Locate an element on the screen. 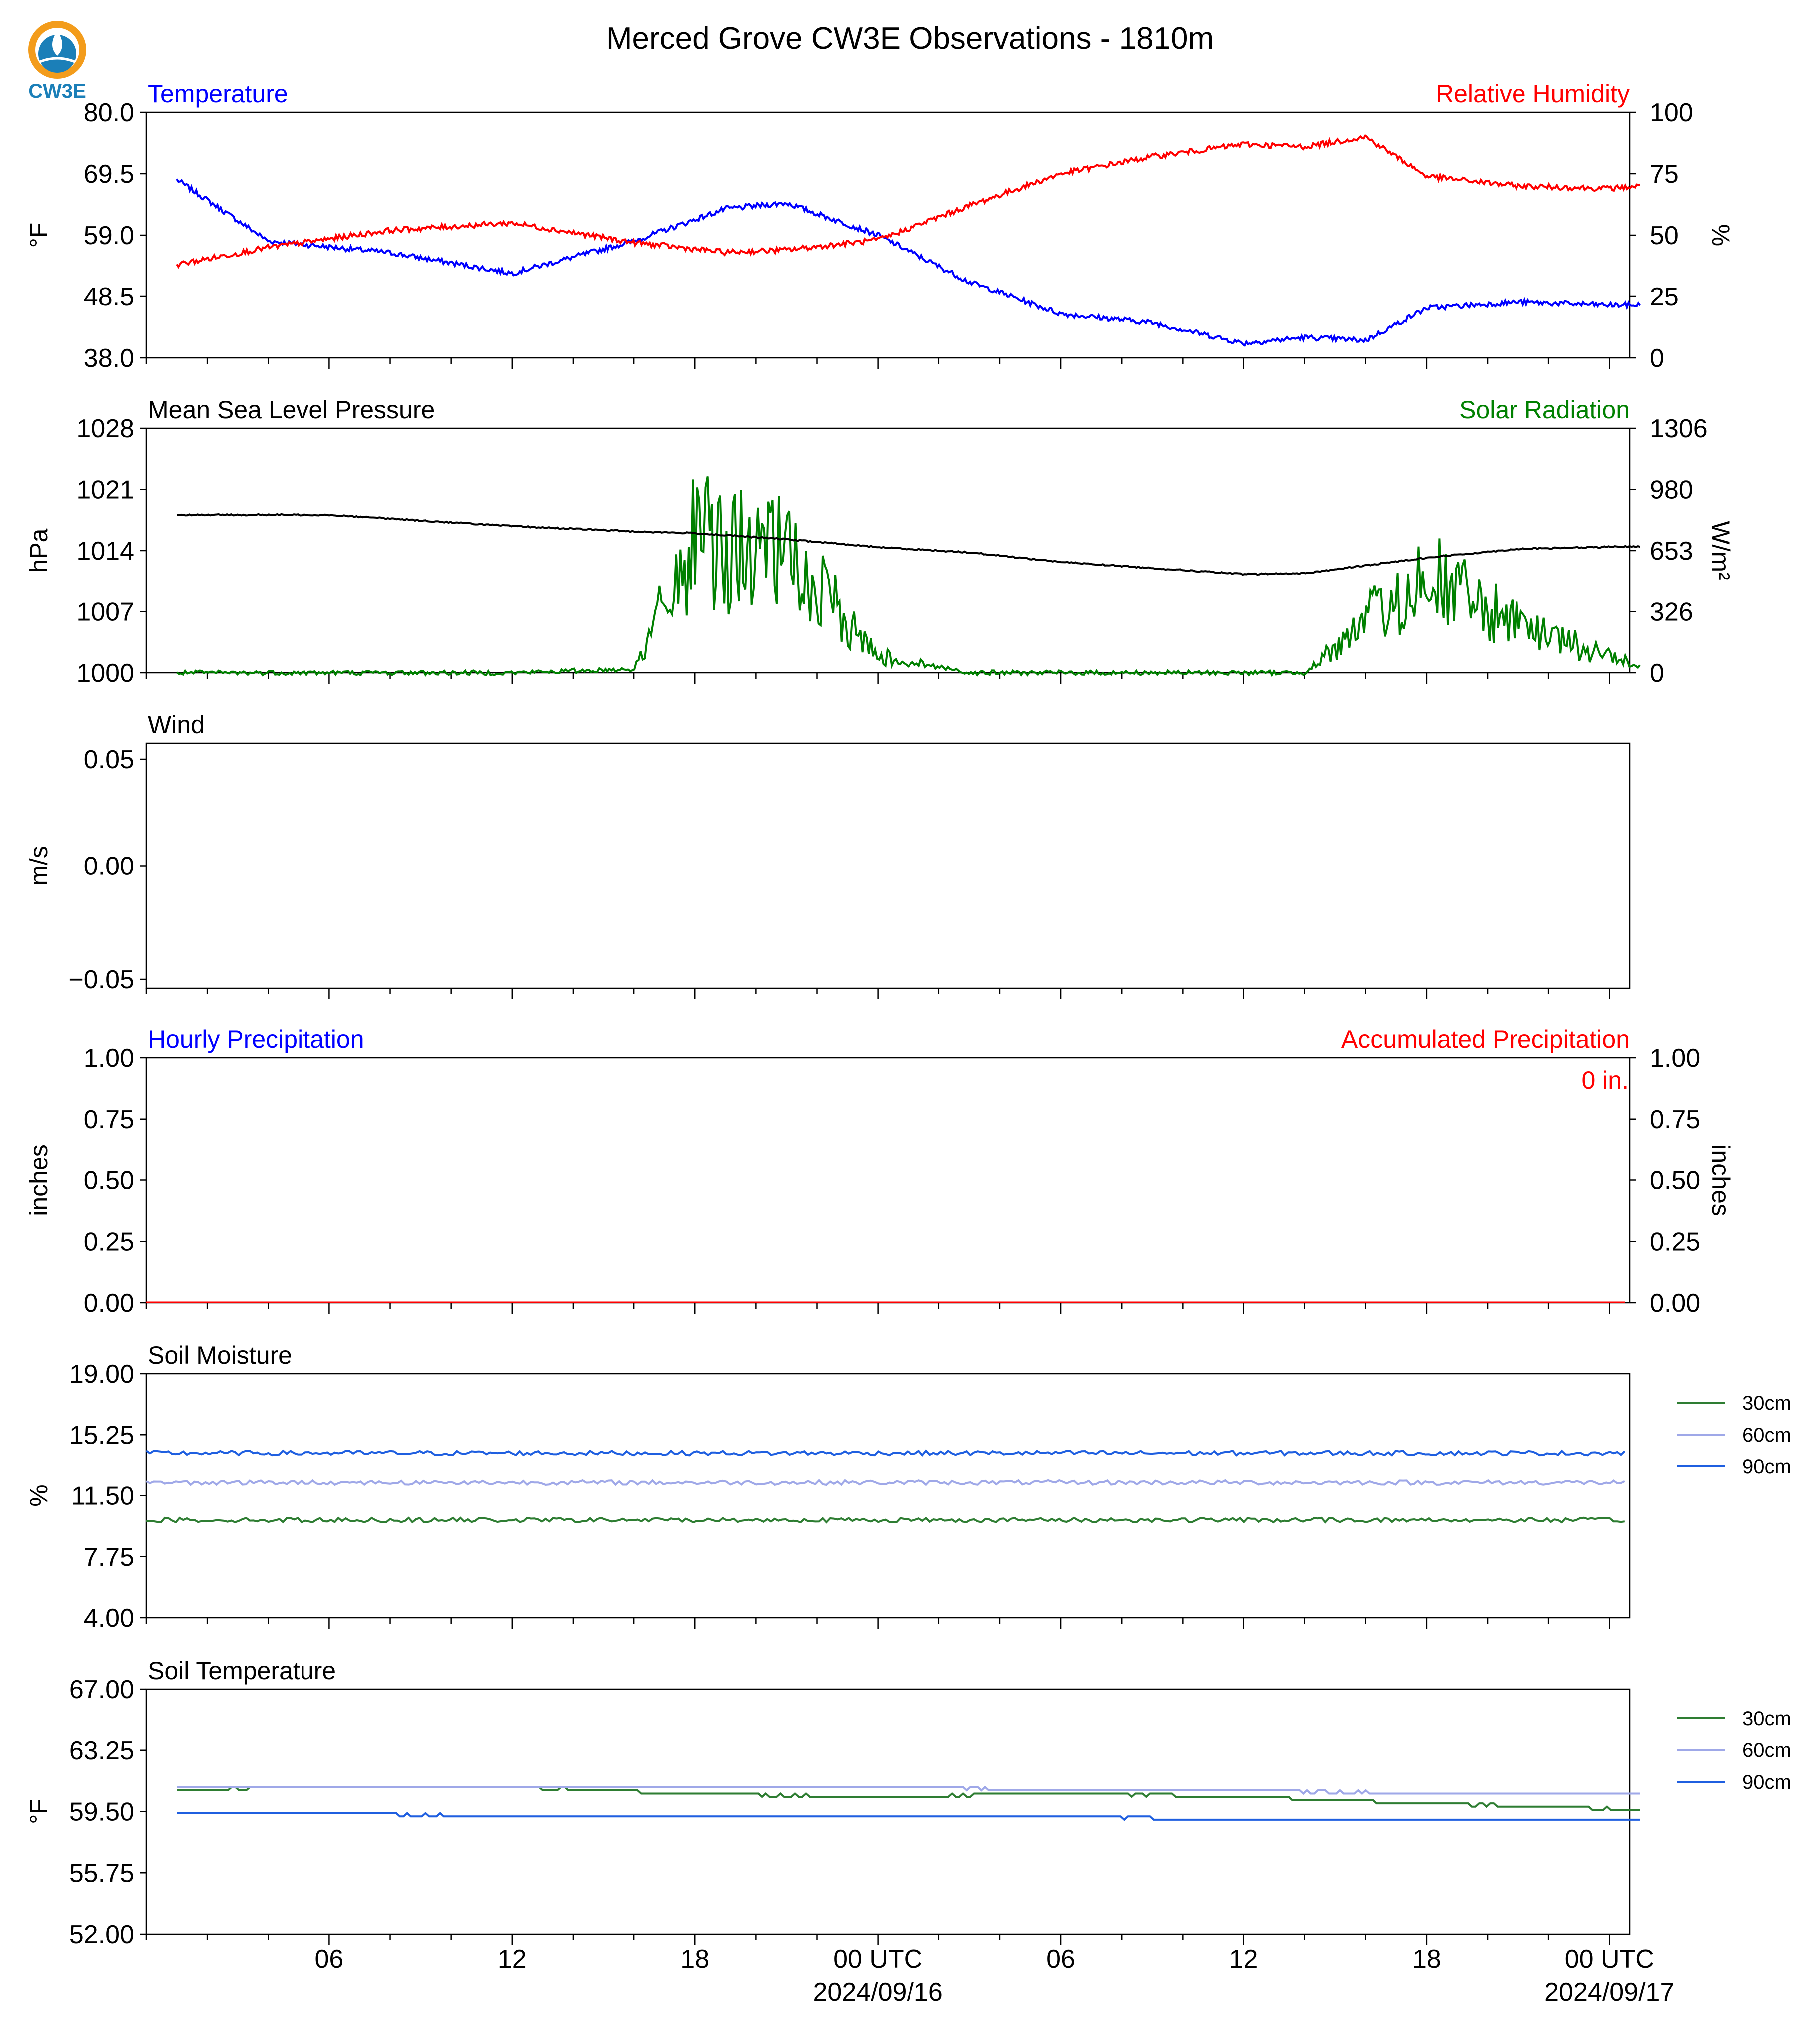 The height and width of the screenshot is (2028, 1820). chart-panel-3: Wind 0.05 0.00 −0.05 m/s is located at coordinates (828, 855).